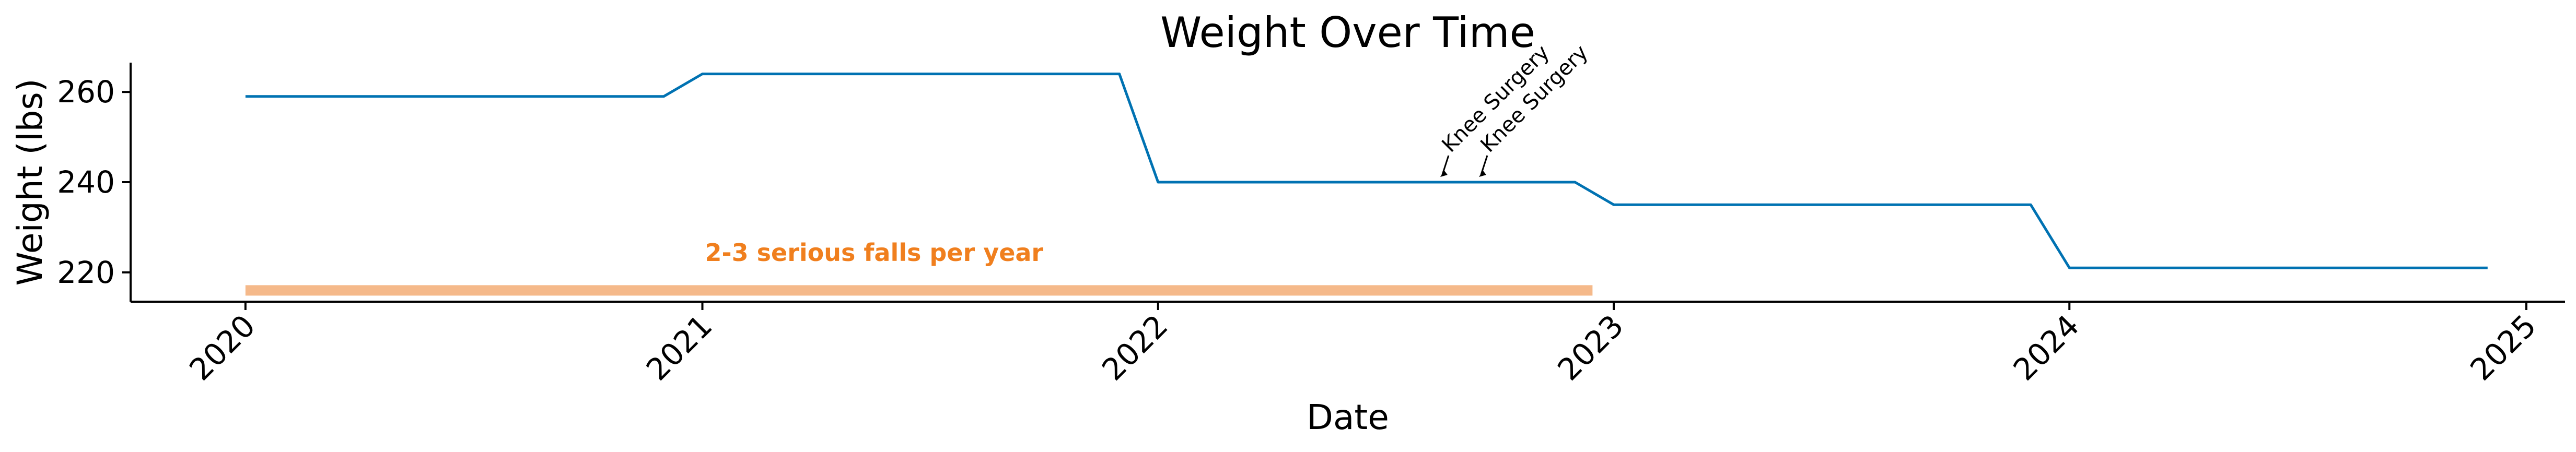 This screenshot has height=452, width=2576. I want to click on y-axis-label: Weight (lbs), so click(30, 182).